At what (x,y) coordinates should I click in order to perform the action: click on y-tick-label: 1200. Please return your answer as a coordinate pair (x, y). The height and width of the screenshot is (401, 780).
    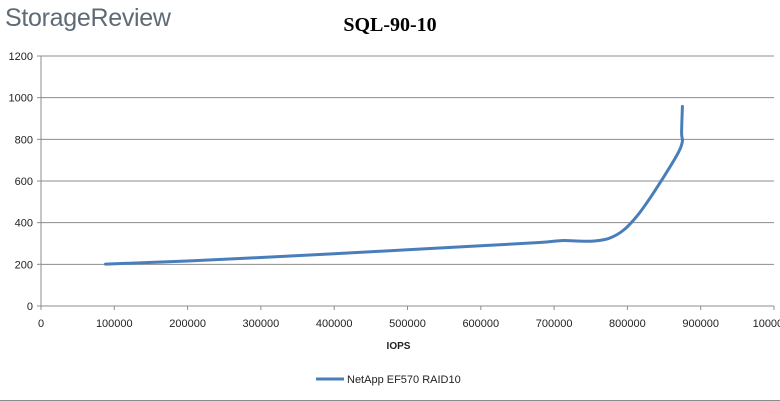
    Looking at the image, I should click on (21, 57).